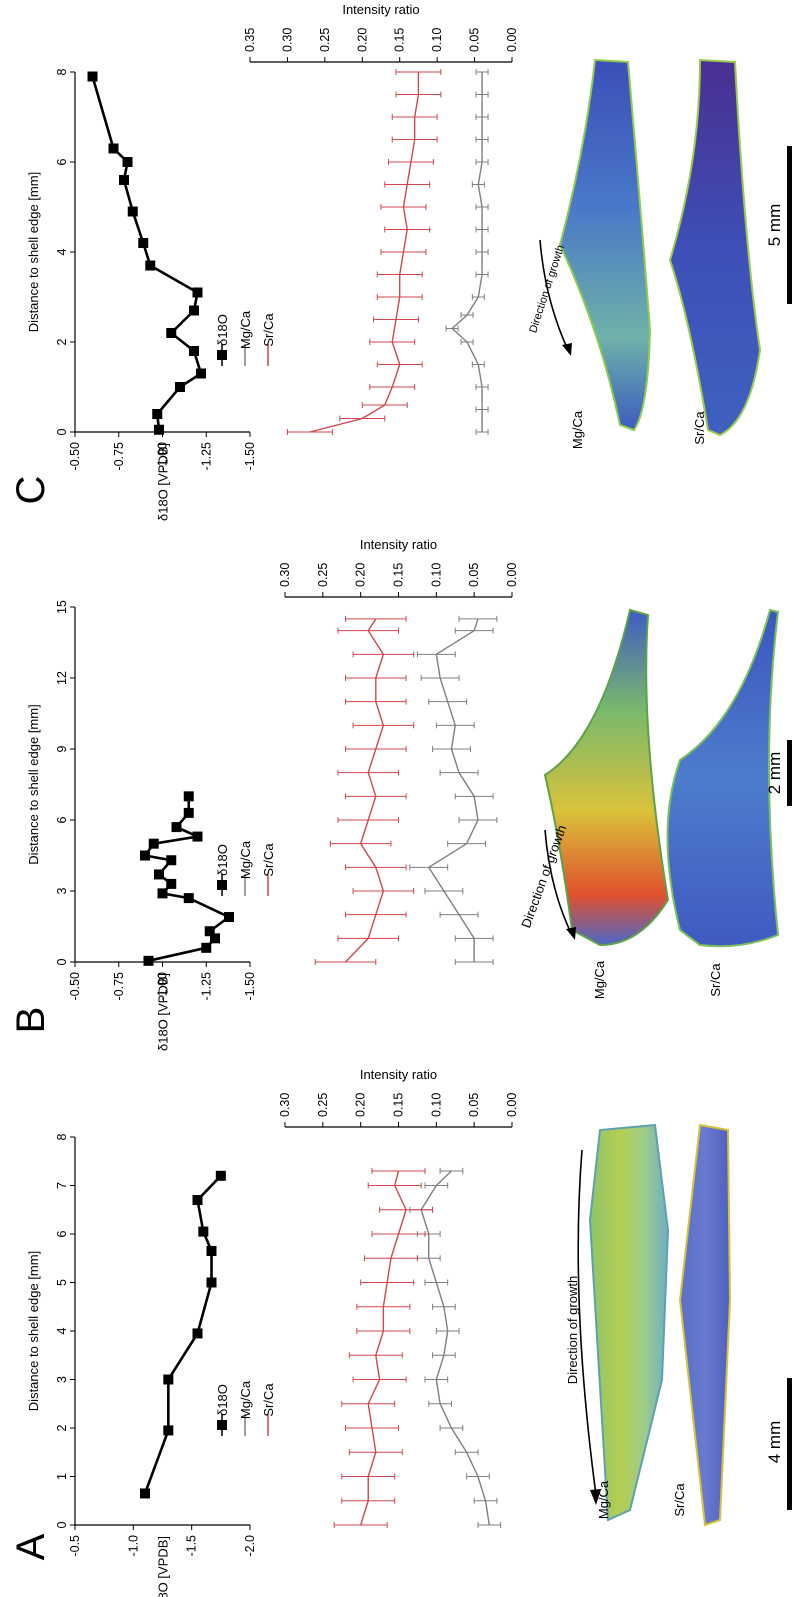  I want to click on scale-bar-c, so click(789, 225).